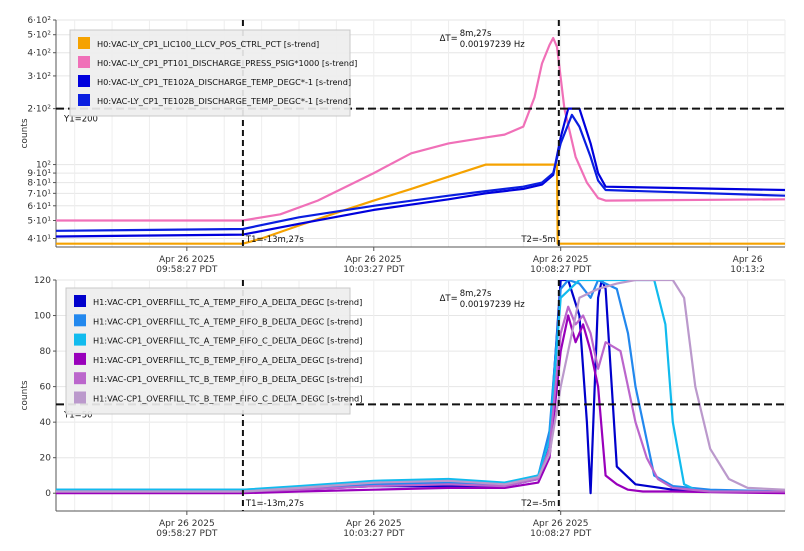  What do you see at coordinates (46, 352) in the screenshot?
I see `y-tick-label: 80` at bounding box center [46, 352].